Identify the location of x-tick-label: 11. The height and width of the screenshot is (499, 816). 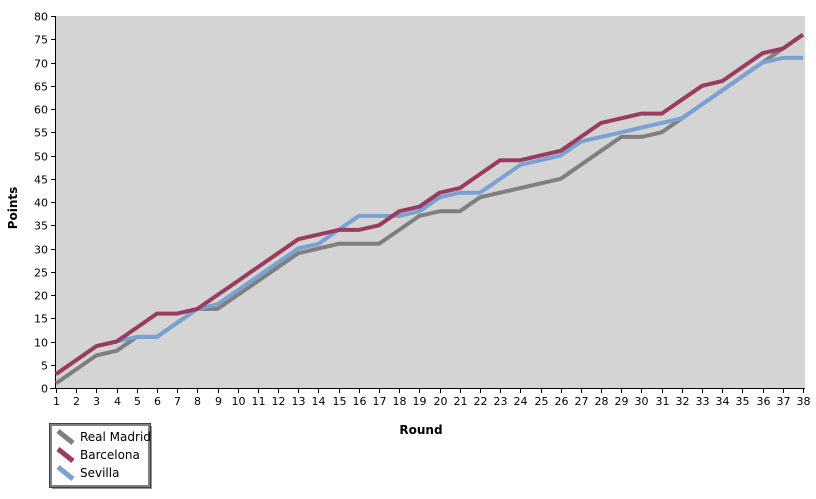
(259, 401).